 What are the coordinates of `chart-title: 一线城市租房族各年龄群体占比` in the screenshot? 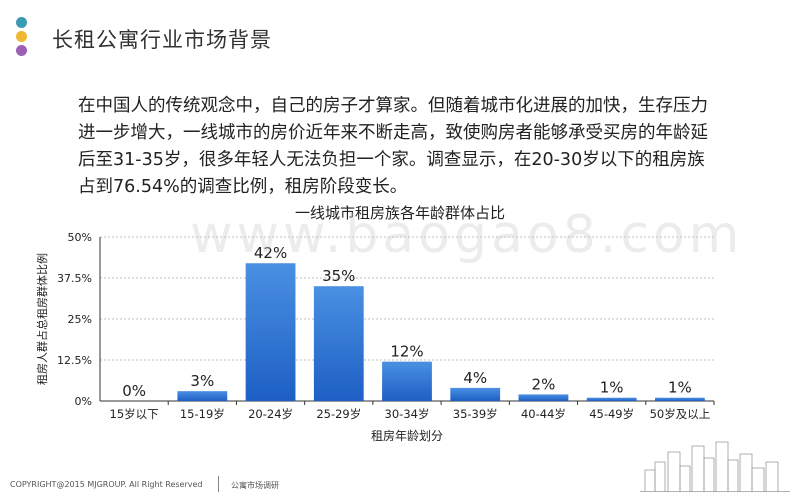 It's located at (399, 213).